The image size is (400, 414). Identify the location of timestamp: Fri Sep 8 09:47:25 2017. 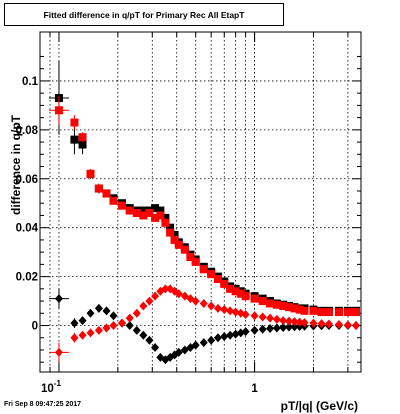
(43, 404).